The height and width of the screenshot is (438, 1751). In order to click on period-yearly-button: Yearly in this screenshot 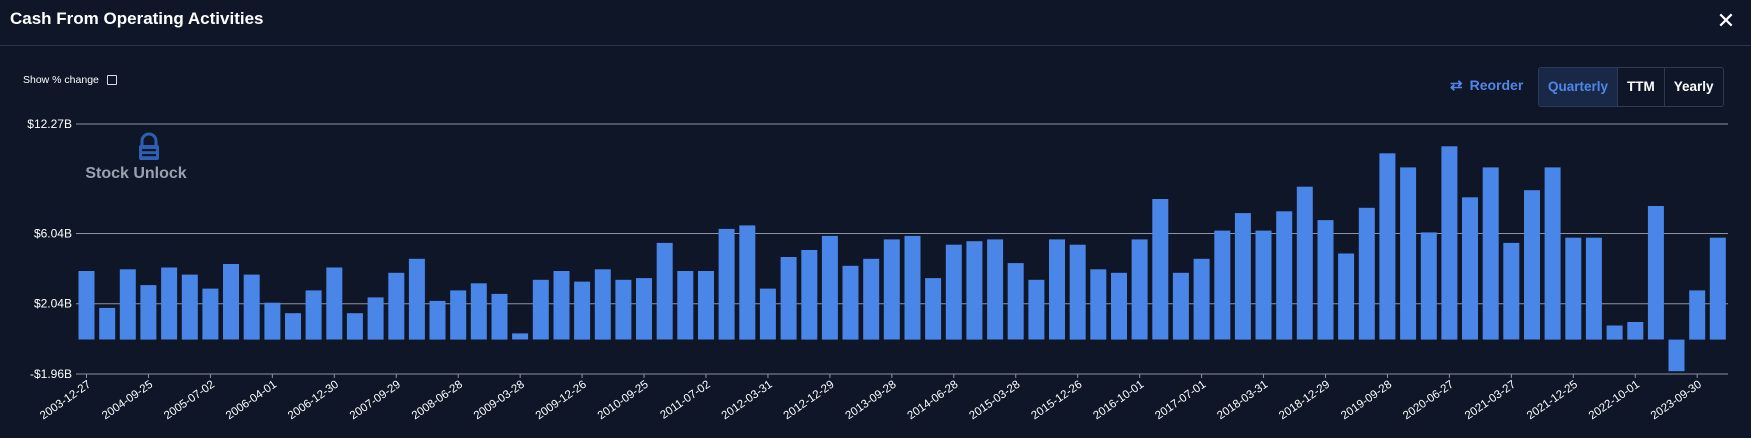, I will do `click(1693, 87)`.